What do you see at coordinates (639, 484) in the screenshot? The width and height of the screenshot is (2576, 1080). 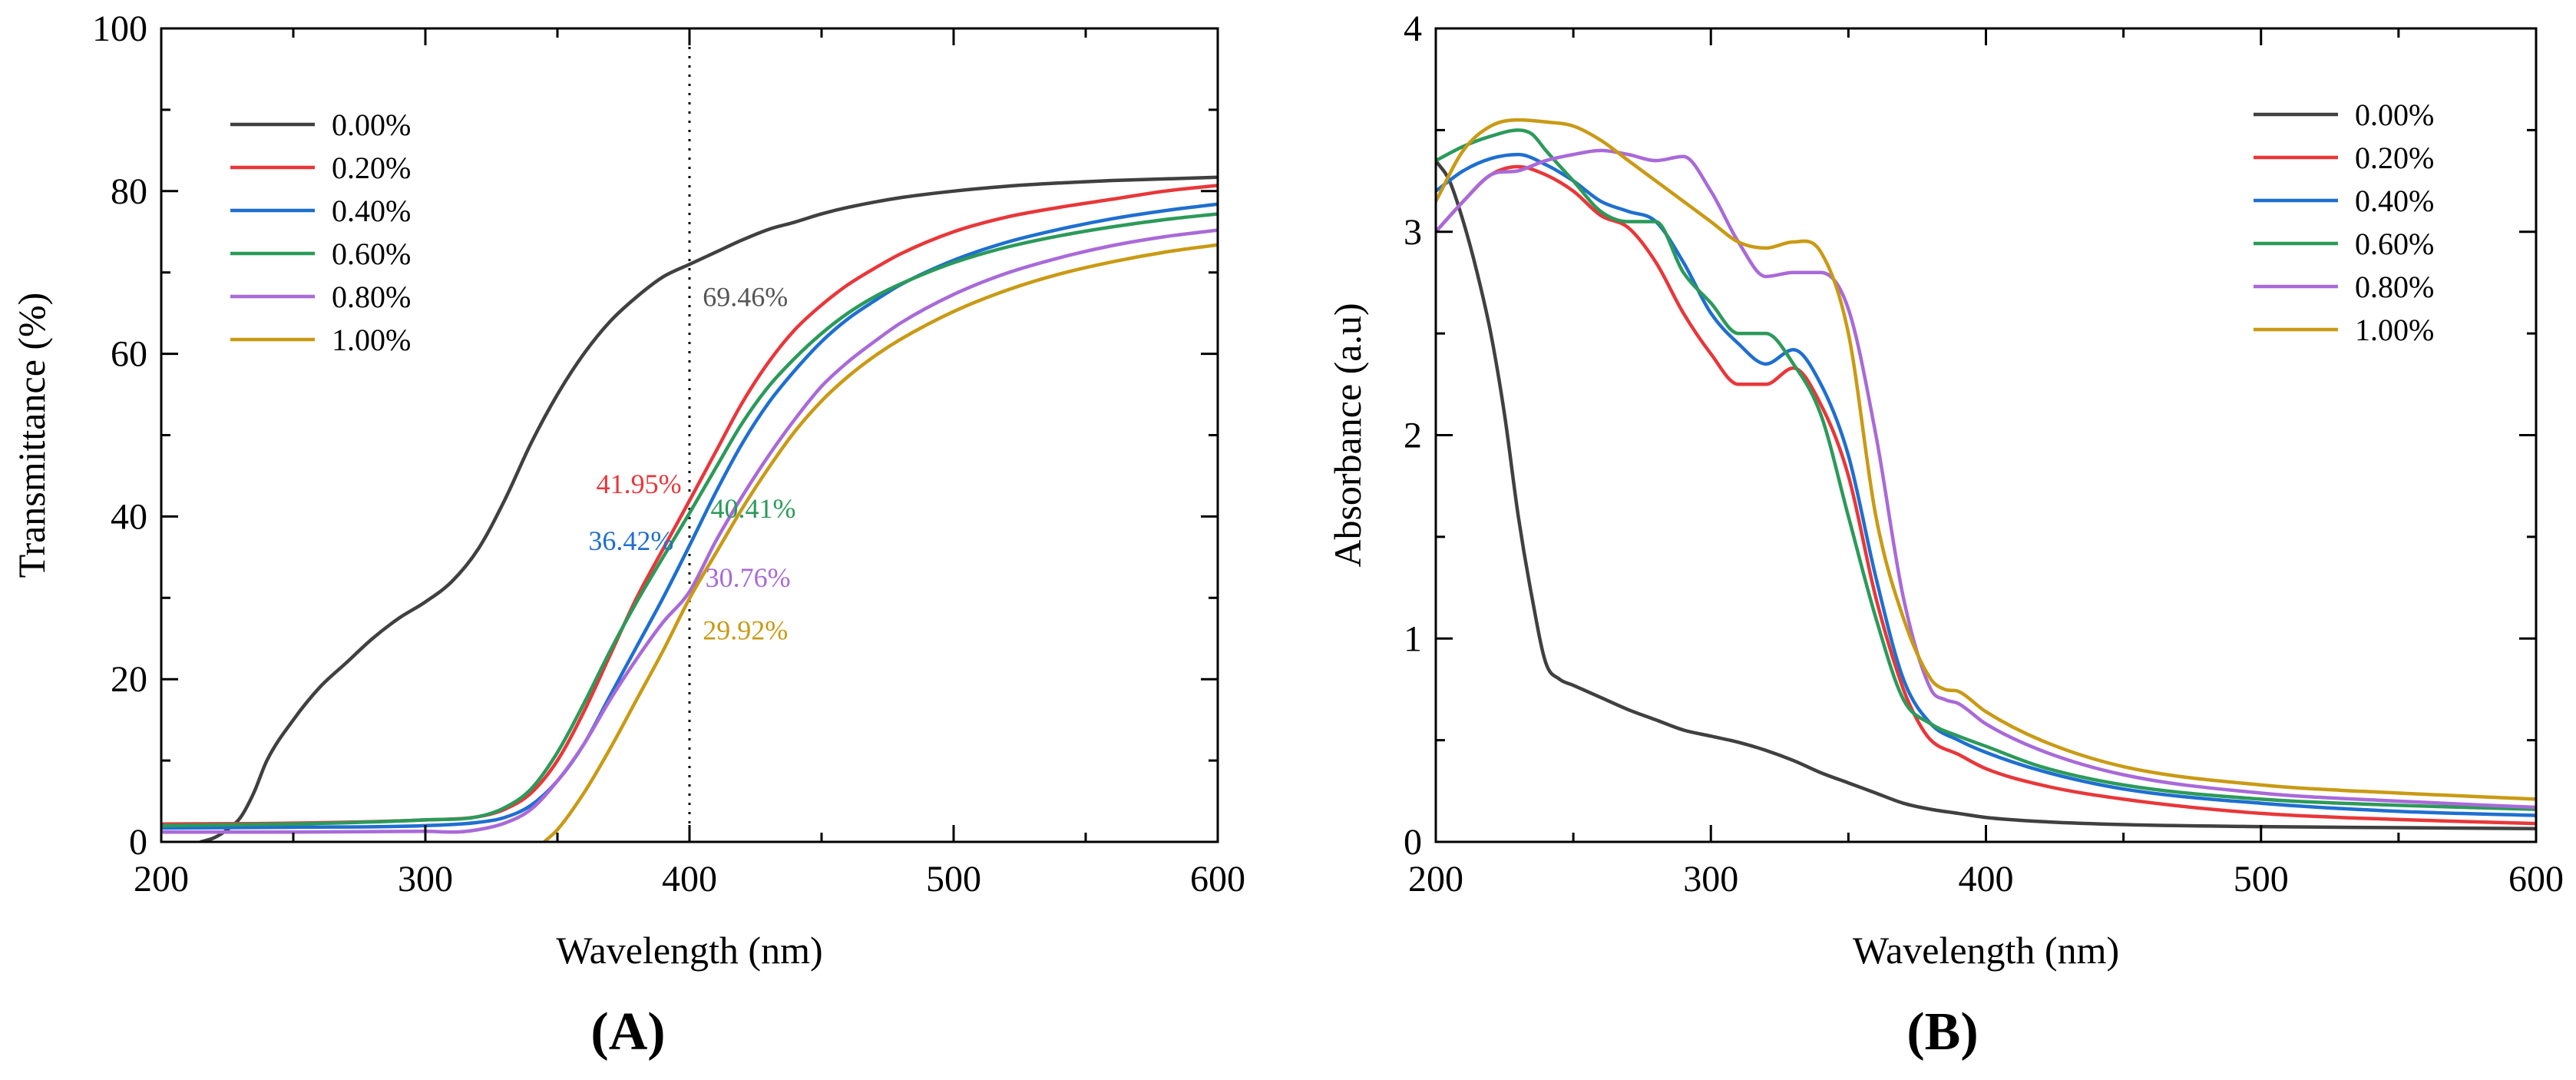 I see `data-annotation: 41.95%` at bounding box center [639, 484].